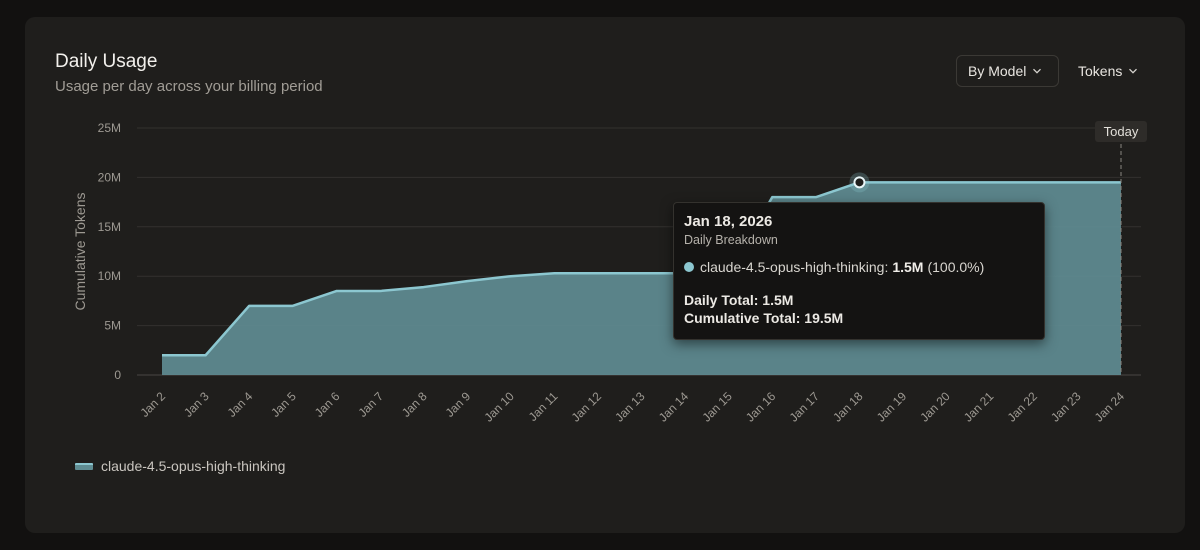  I want to click on x-tick-label: Jan 5, so click(283, 404).